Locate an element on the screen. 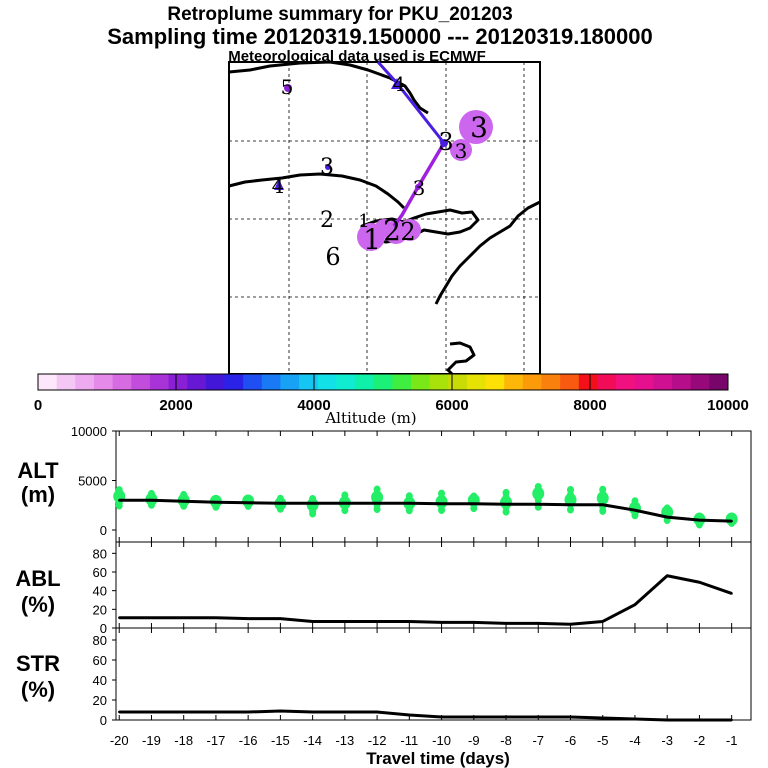  y-tick-label: 10000 is located at coordinates (89, 431).